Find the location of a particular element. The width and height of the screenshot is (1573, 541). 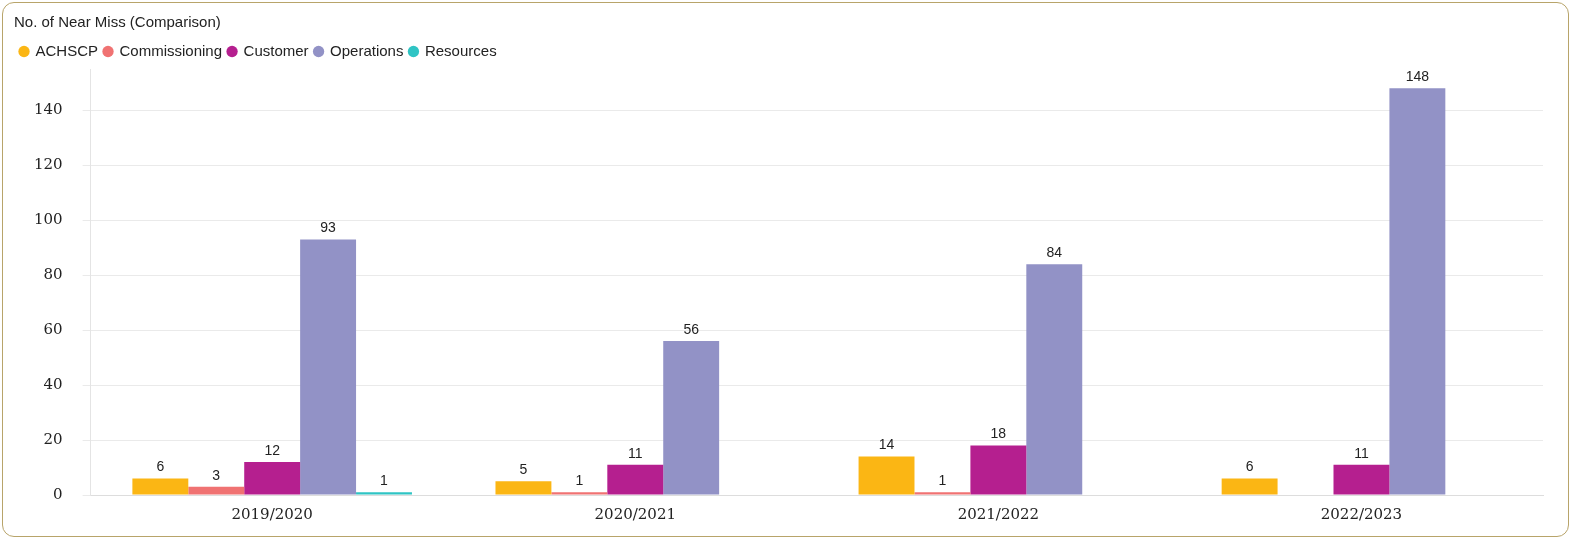

data-label: 148 is located at coordinates (1417, 76).